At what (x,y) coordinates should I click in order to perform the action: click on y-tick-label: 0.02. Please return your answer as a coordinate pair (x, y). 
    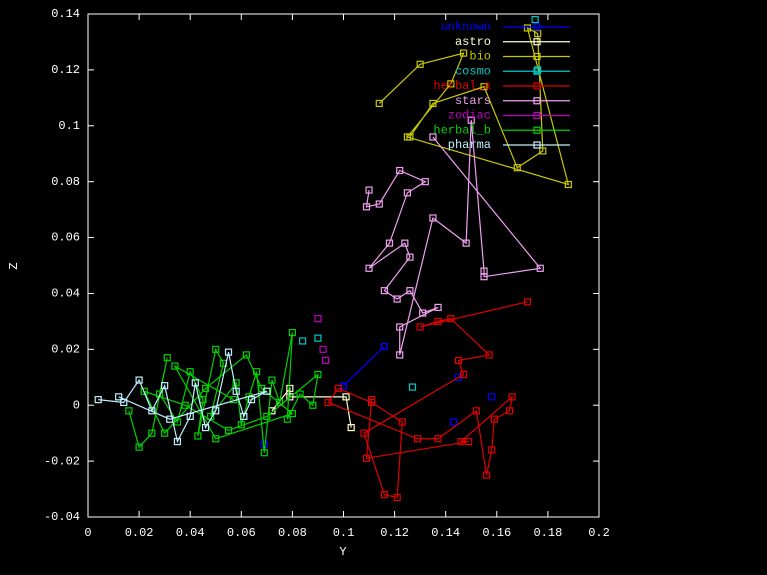
    Looking at the image, I should click on (65, 350).